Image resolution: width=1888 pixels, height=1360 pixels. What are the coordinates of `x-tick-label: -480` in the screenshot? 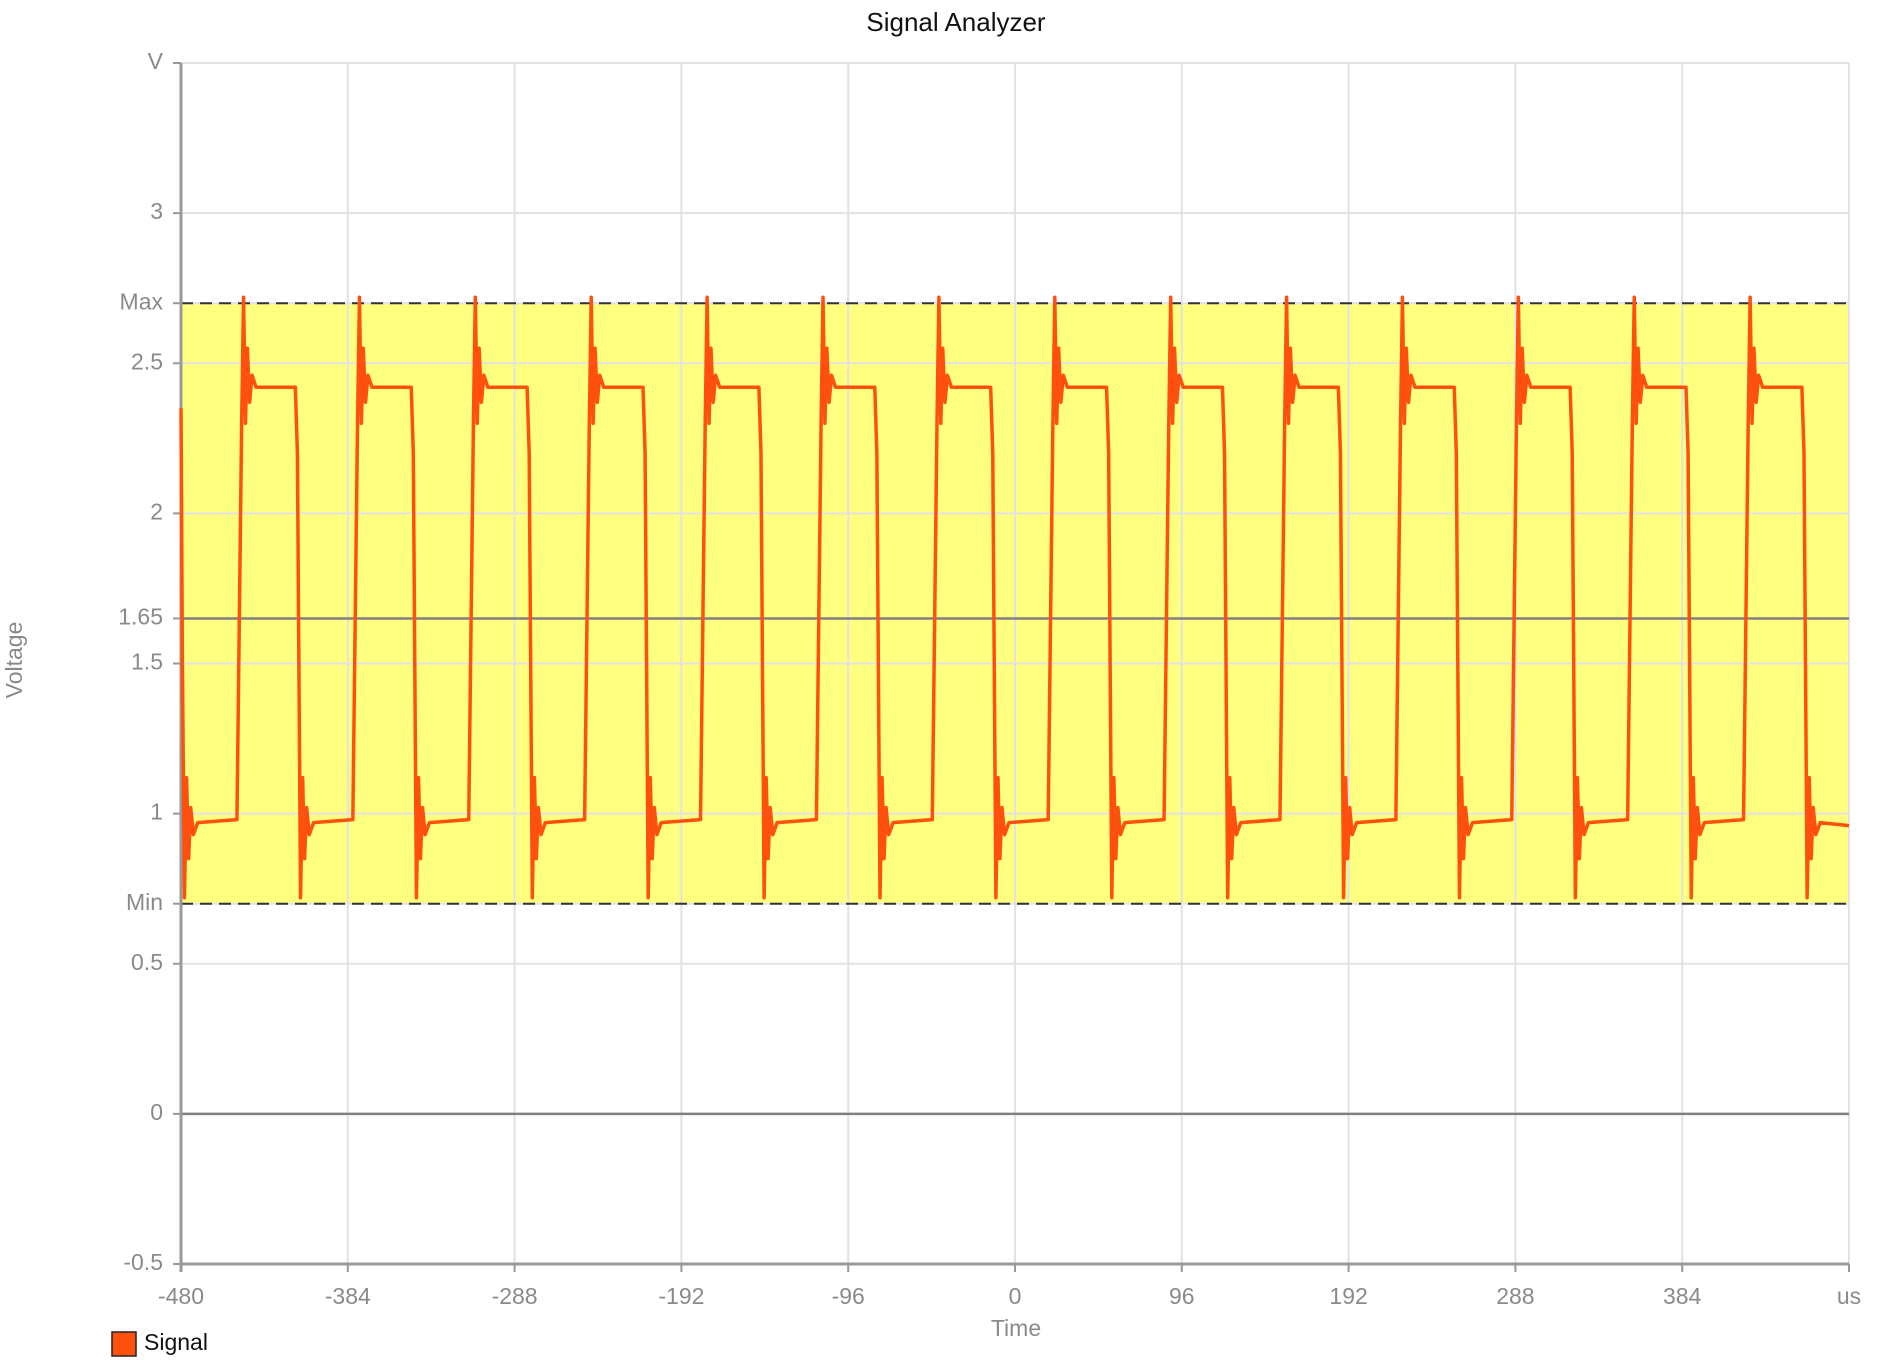 It's located at (181, 1296).